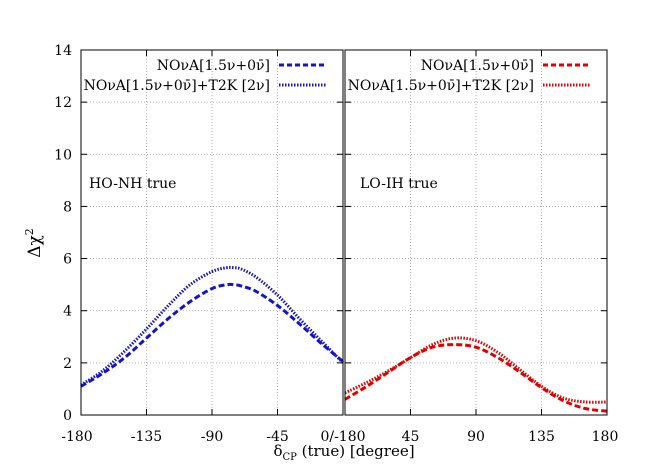 This screenshot has height=465, width=664. Describe the element at coordinates (132, 184) in the screenshot. I see `panel-left-annotation: HO-NH true` at that location.